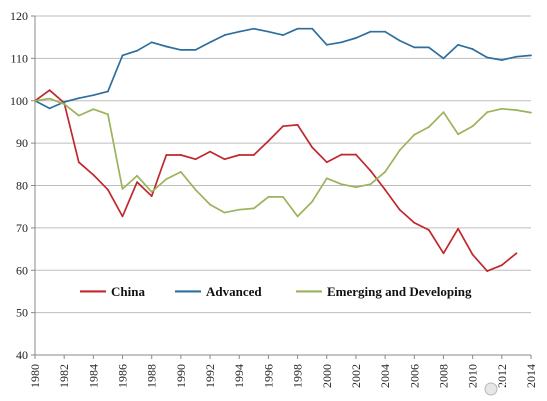  What do you see at coordinates (19, 101) in the screenshot?
I see `y-tick-label: 100` at bounding box center [19, 101].